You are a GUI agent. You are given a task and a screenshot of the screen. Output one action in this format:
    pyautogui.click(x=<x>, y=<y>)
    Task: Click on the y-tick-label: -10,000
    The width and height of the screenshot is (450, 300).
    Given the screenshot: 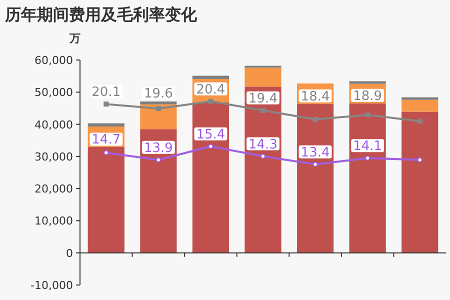 What is the action you would take?
    pyautogui.click(x=51, y=285)
    